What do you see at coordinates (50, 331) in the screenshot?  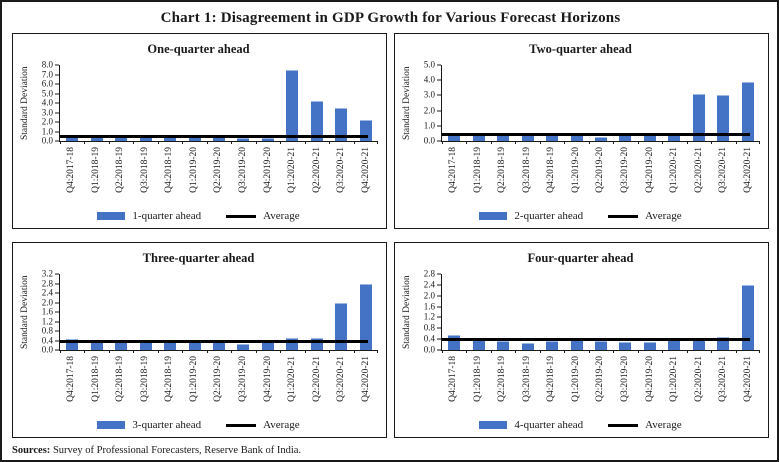 I see `y-tick: 0.8` at bounding box center [50, 331].